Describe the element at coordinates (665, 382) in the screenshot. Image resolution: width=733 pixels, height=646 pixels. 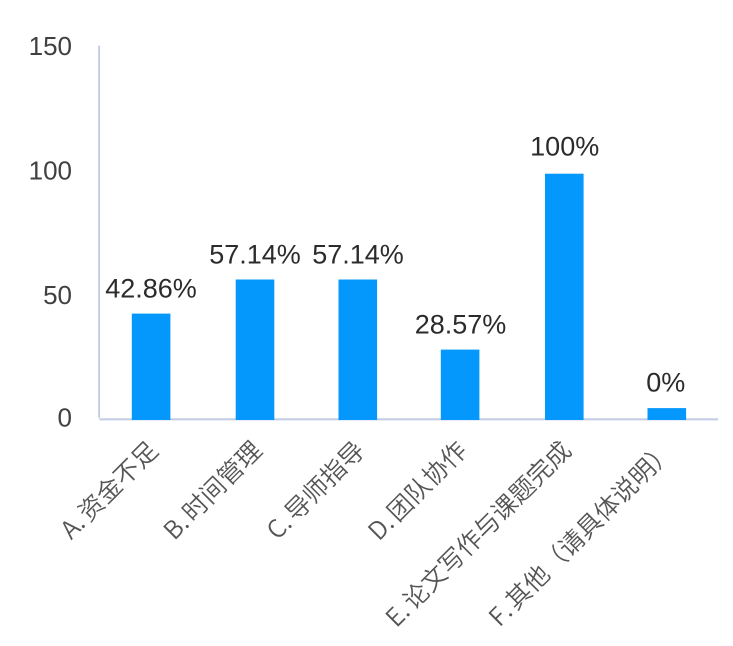
I see `svg-text: 0%` at that location.